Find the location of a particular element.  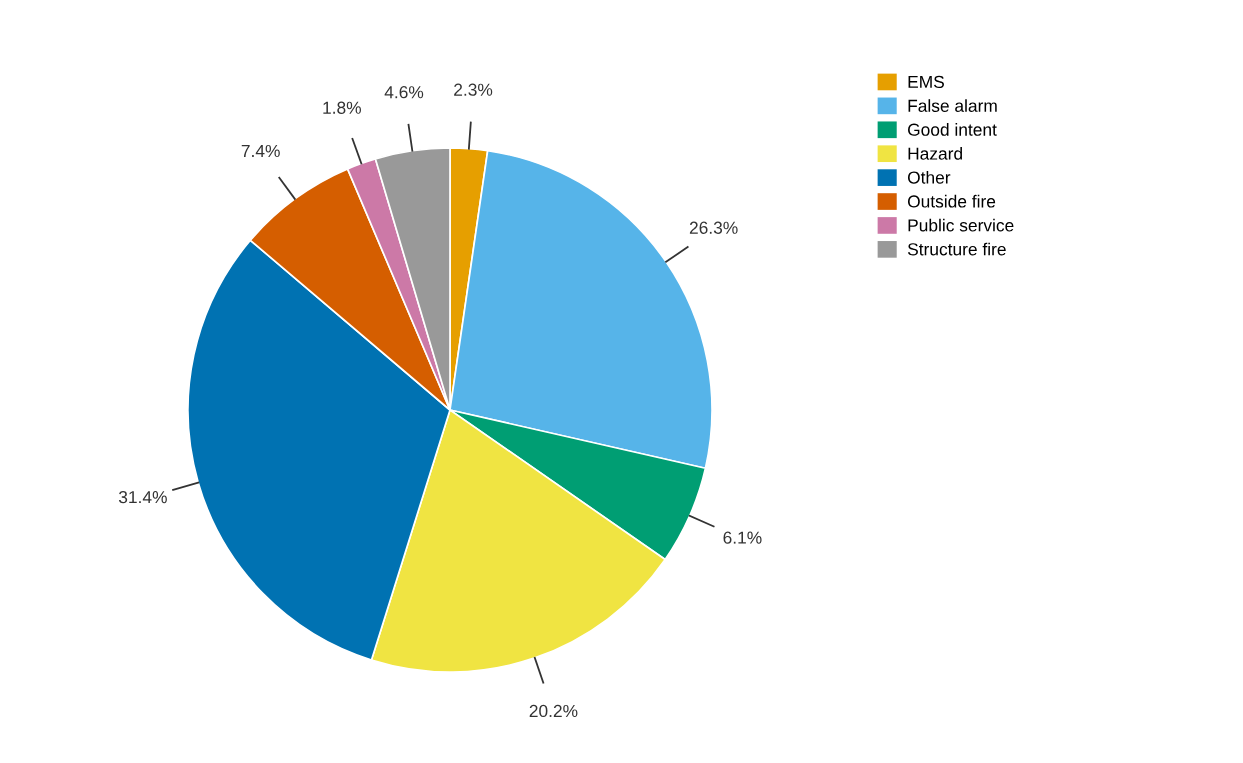

data-label: 7.4% is located at coordinates (260, 151).